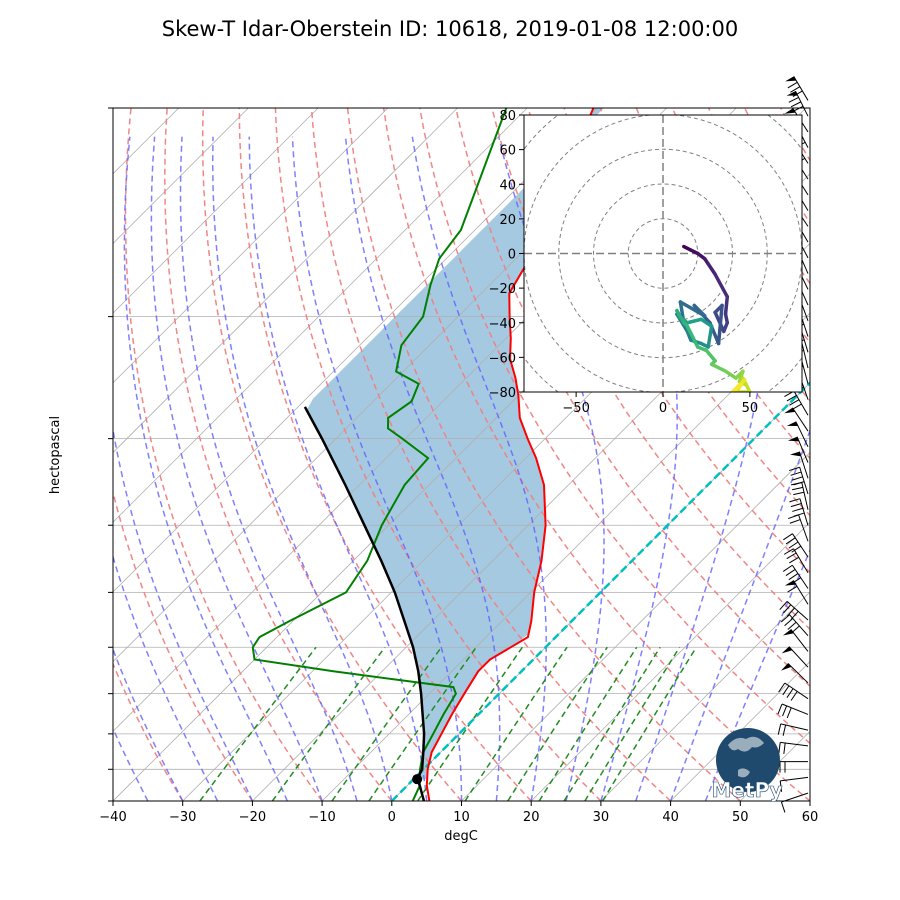 This screenshot has width=900, height=900. What do you see at coordinates (575, 408) in the screenshot?
I see `hodograph-x-tick-label: −50` at bounding box center [575, 408].